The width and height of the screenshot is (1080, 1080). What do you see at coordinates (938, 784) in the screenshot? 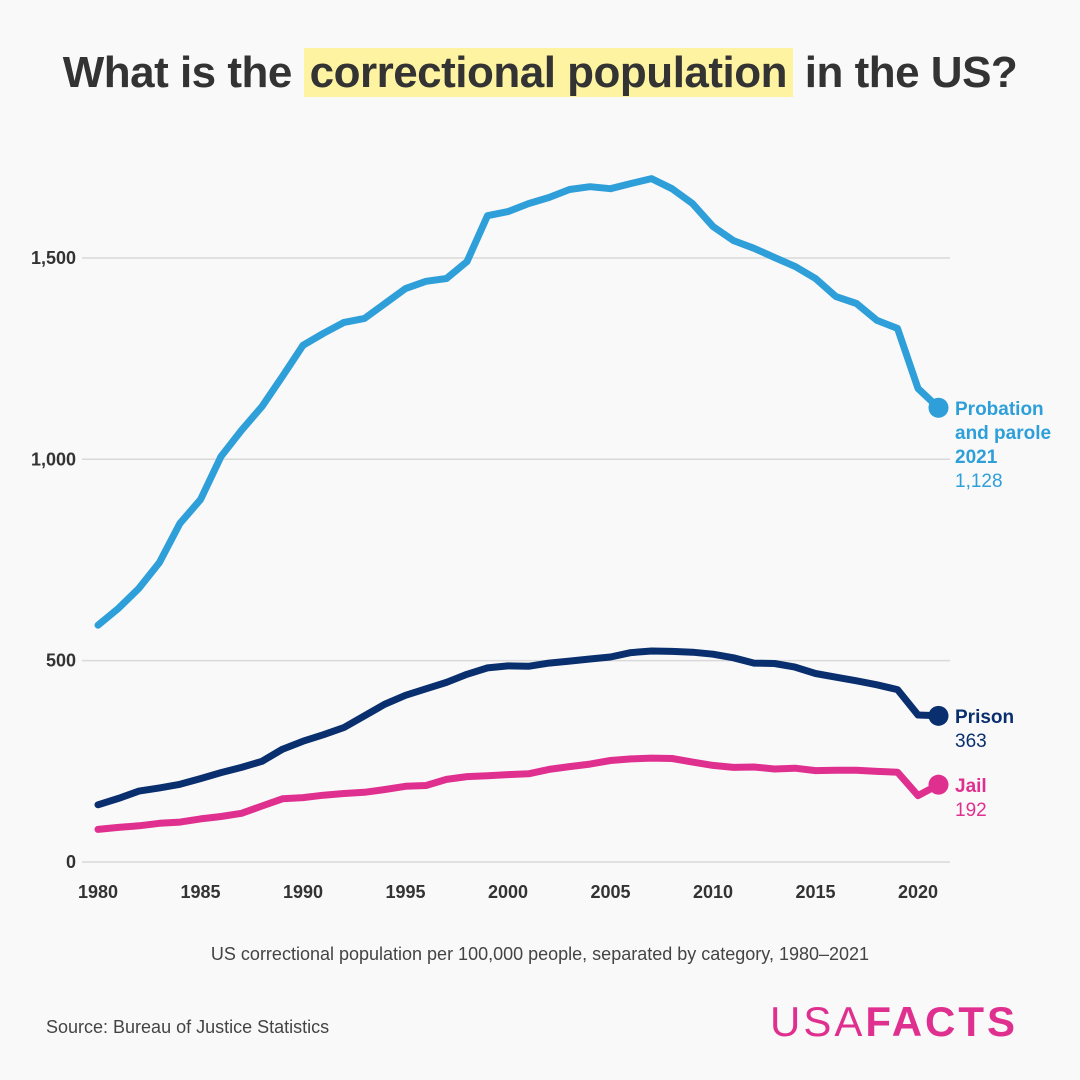
I see `jail-end-point` at bounding box center [938, 784].